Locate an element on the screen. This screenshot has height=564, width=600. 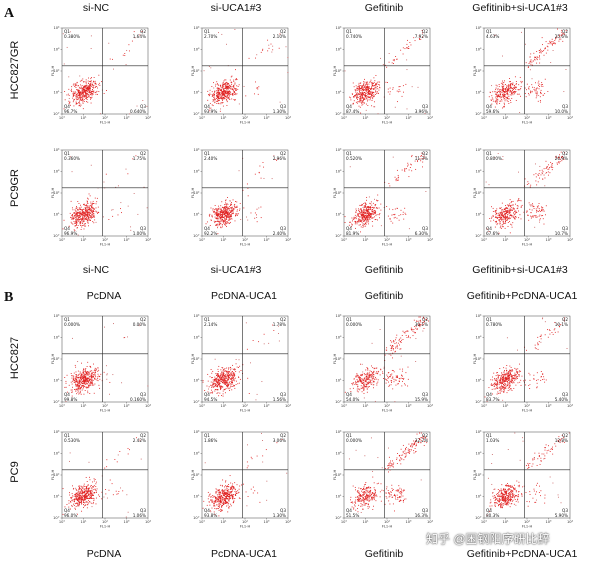
y-tick-label: 10² is located at coordinates (56, 193).